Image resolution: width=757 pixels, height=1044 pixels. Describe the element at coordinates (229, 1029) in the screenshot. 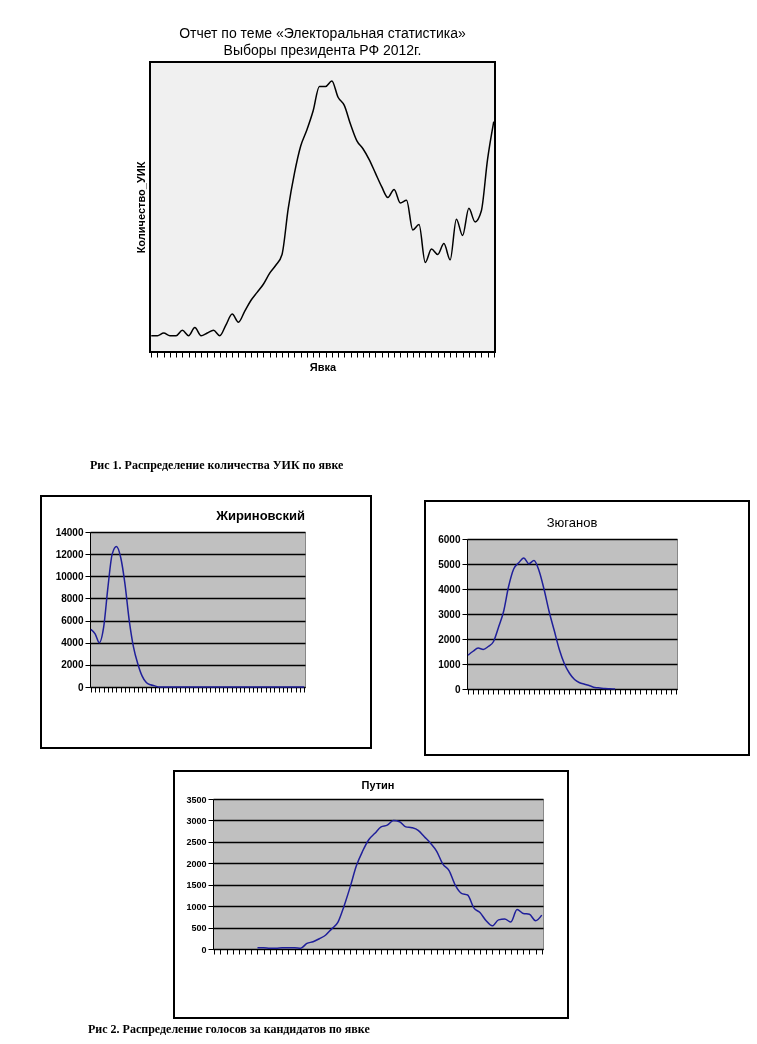

I see `text: Рис 2. Распределение голосов за кандидатов по явке` at that location.